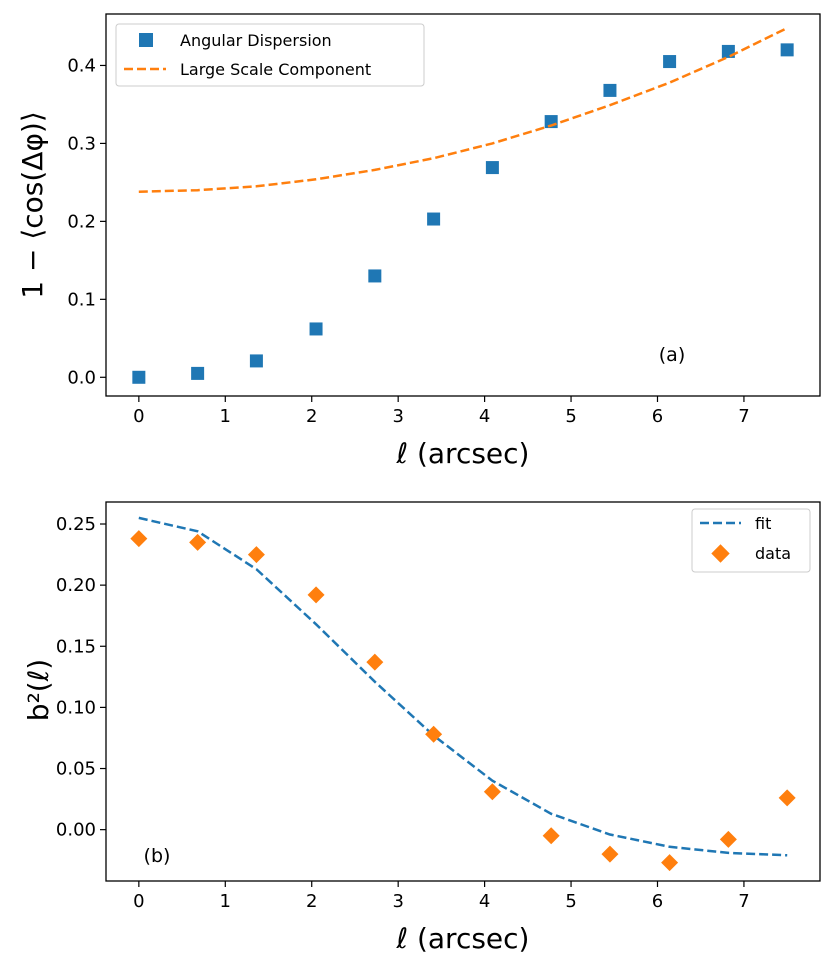 This screenshot has width=831, height=971. Describe the element at coordinates (81, 377) in the screenshot. I see `y-tick-label: 0.0` at that location.